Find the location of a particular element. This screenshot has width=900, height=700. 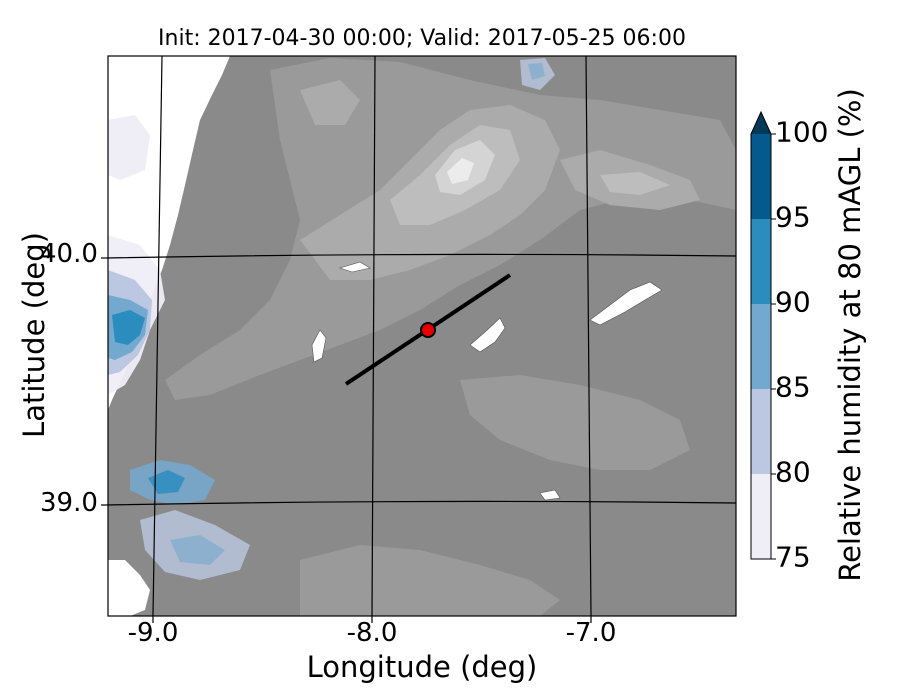

colorbar-ticks is located at coordinates (773, 346).